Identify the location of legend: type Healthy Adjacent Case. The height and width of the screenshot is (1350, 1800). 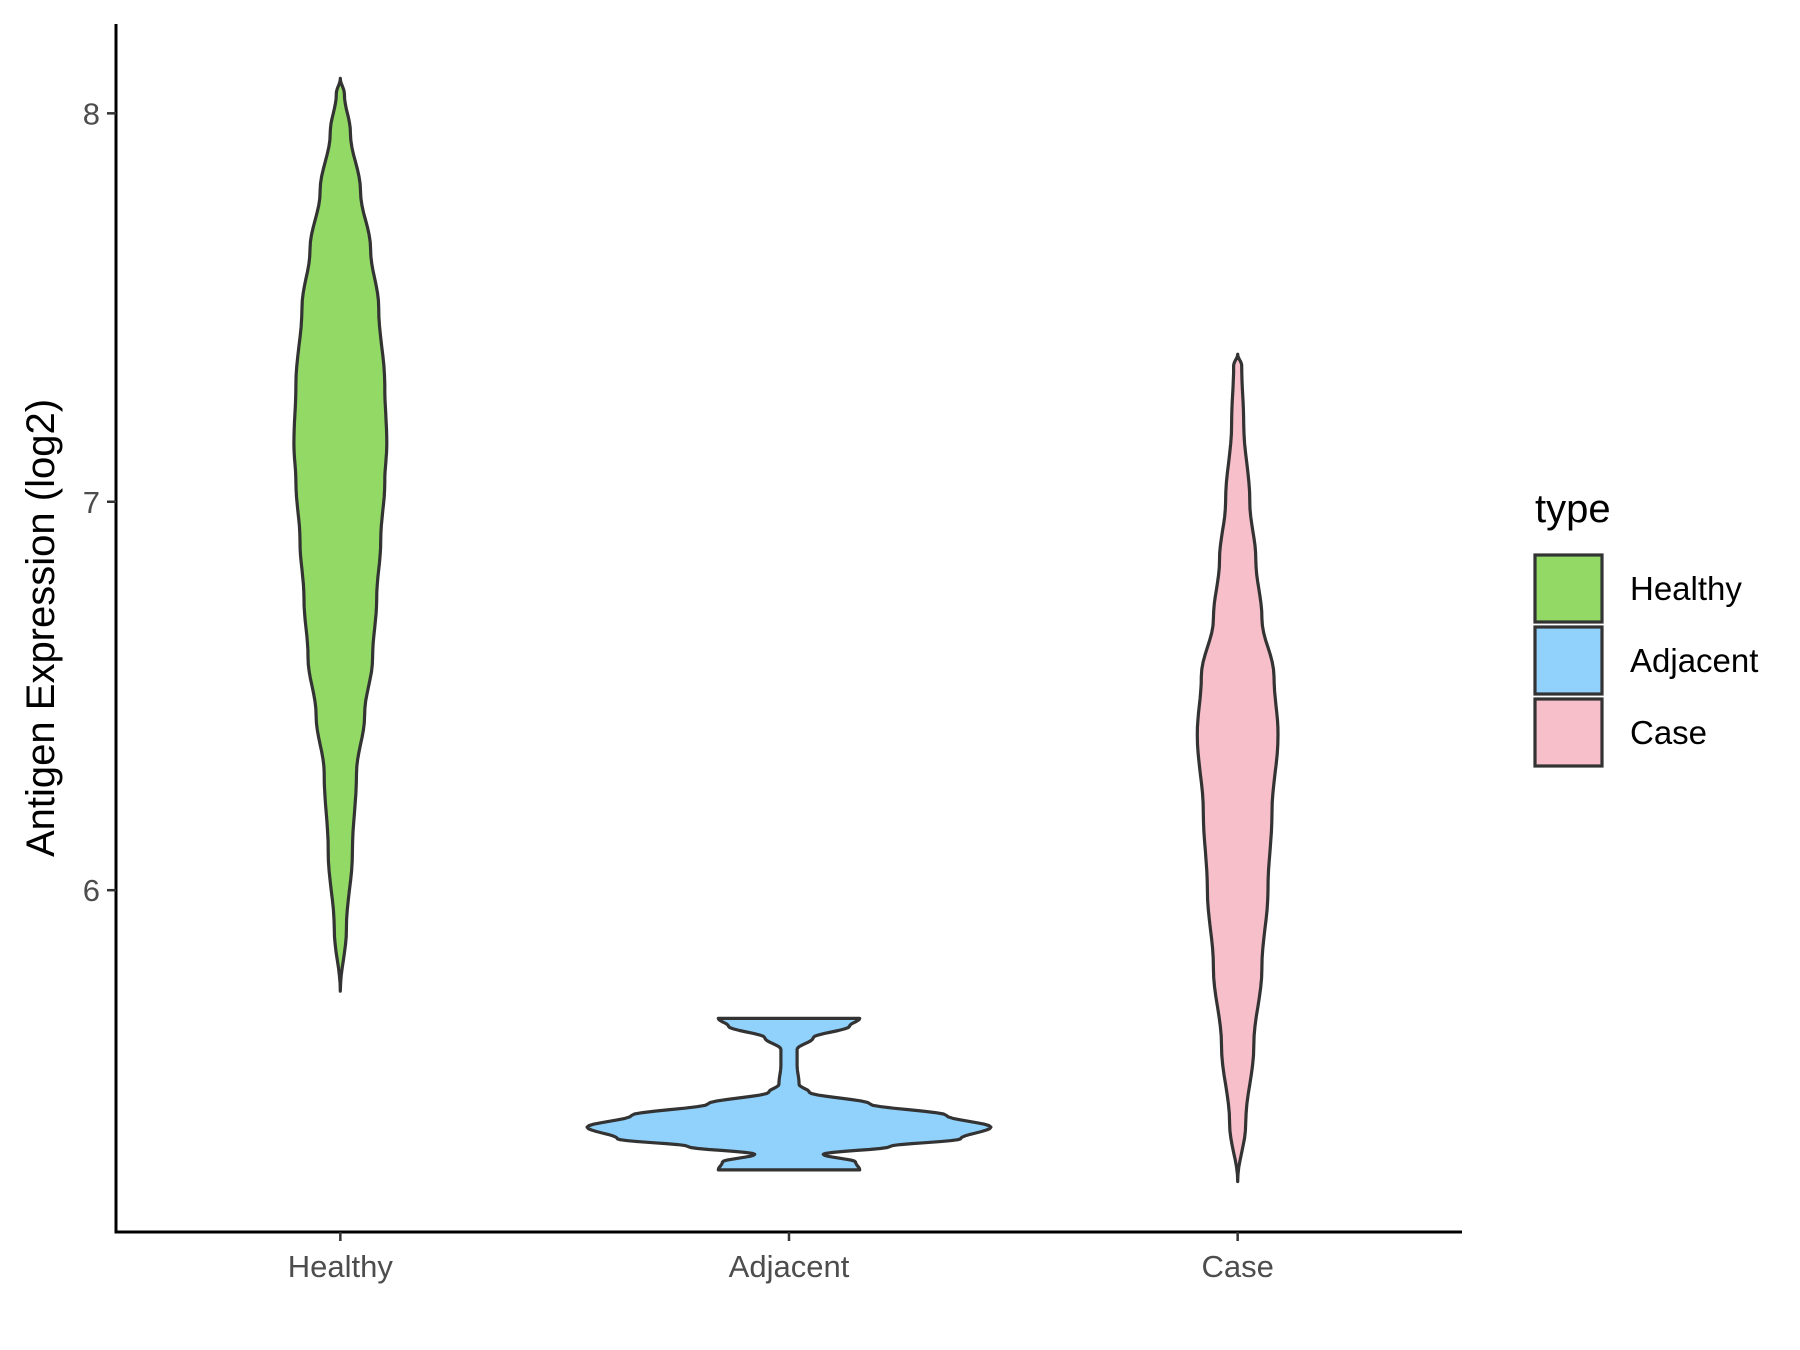
(1645, 627).